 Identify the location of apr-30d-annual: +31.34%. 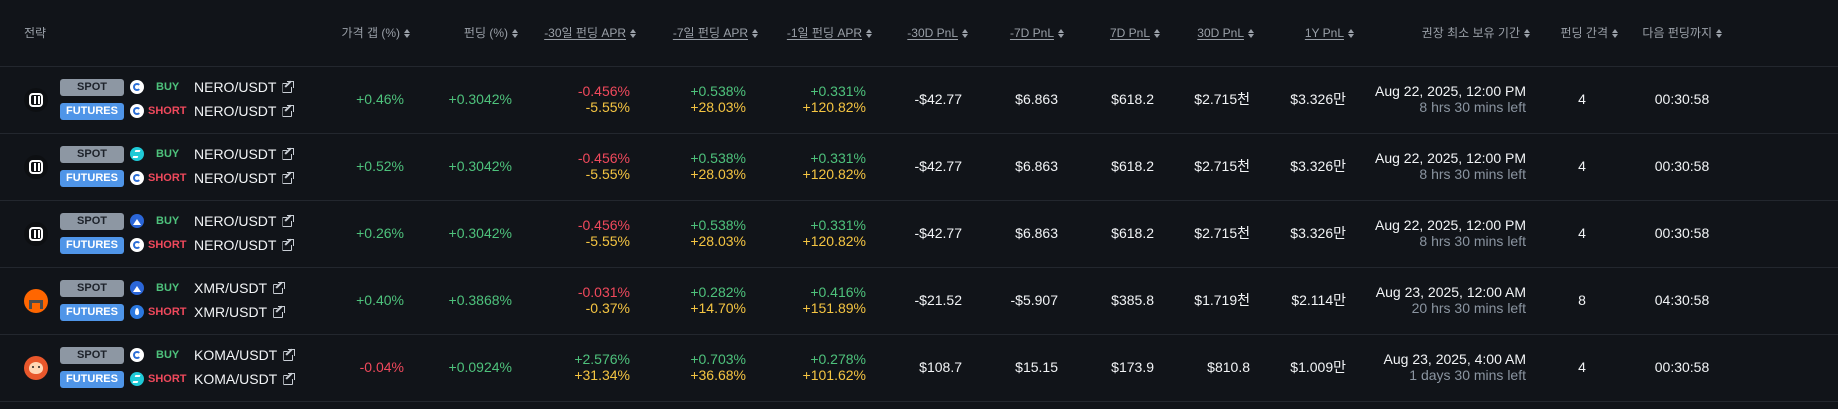
(602, 375).